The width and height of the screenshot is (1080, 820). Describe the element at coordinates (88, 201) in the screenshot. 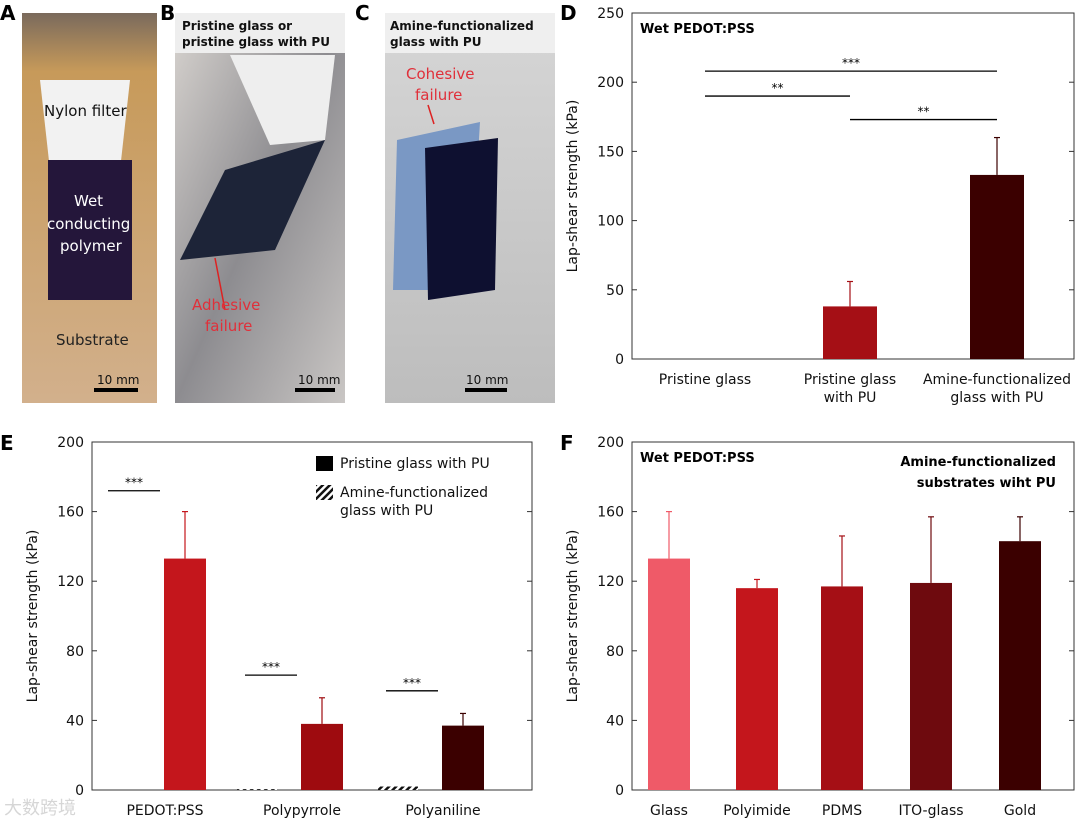

I see `label-wet: Wet` at that location.